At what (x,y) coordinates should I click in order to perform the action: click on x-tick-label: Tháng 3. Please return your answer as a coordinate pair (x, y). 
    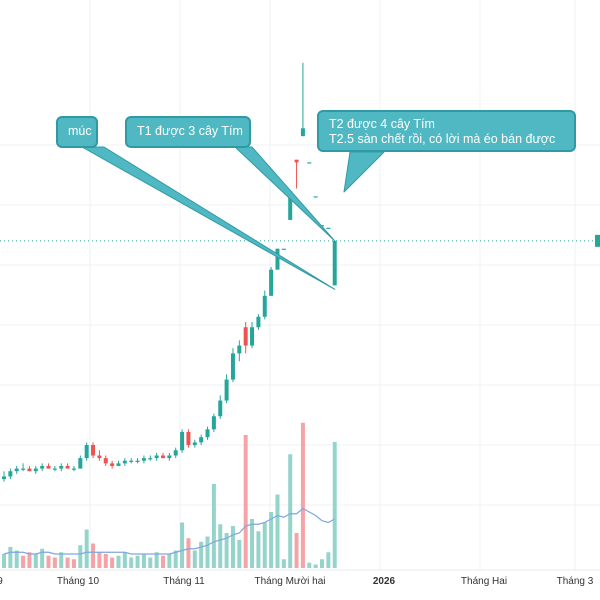
    Looking at the image, I should click on (575, 581).